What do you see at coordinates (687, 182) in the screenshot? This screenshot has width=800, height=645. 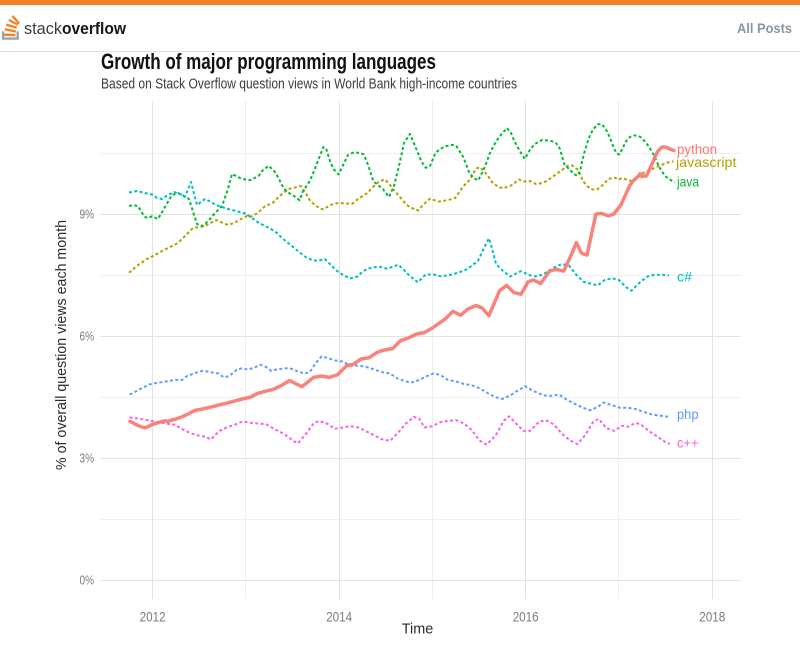 I see `svg-text: java` at bounding box center [687, 182].